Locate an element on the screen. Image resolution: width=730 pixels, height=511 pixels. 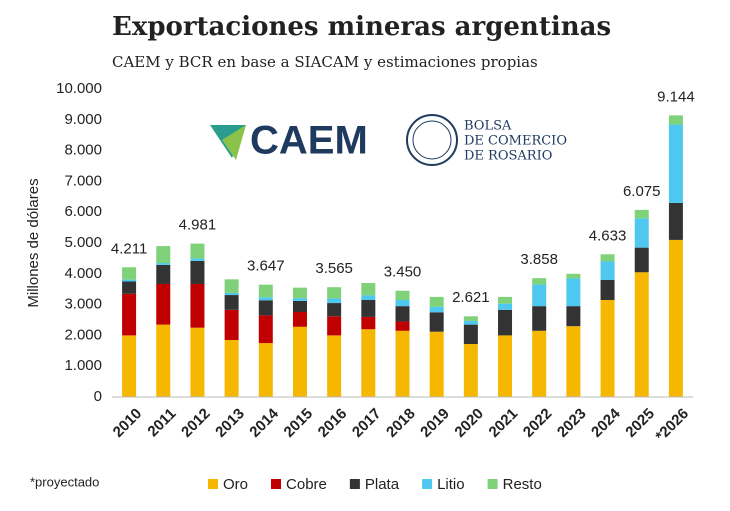
x-tick-label: 2021 is located at coordinates (504, 423).